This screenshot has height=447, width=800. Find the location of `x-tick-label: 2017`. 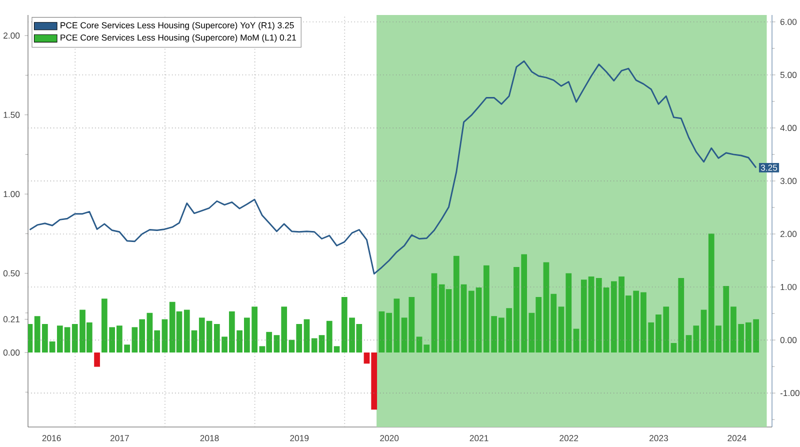

x-tick-label: 2017 is located at coordinates (119, 438).